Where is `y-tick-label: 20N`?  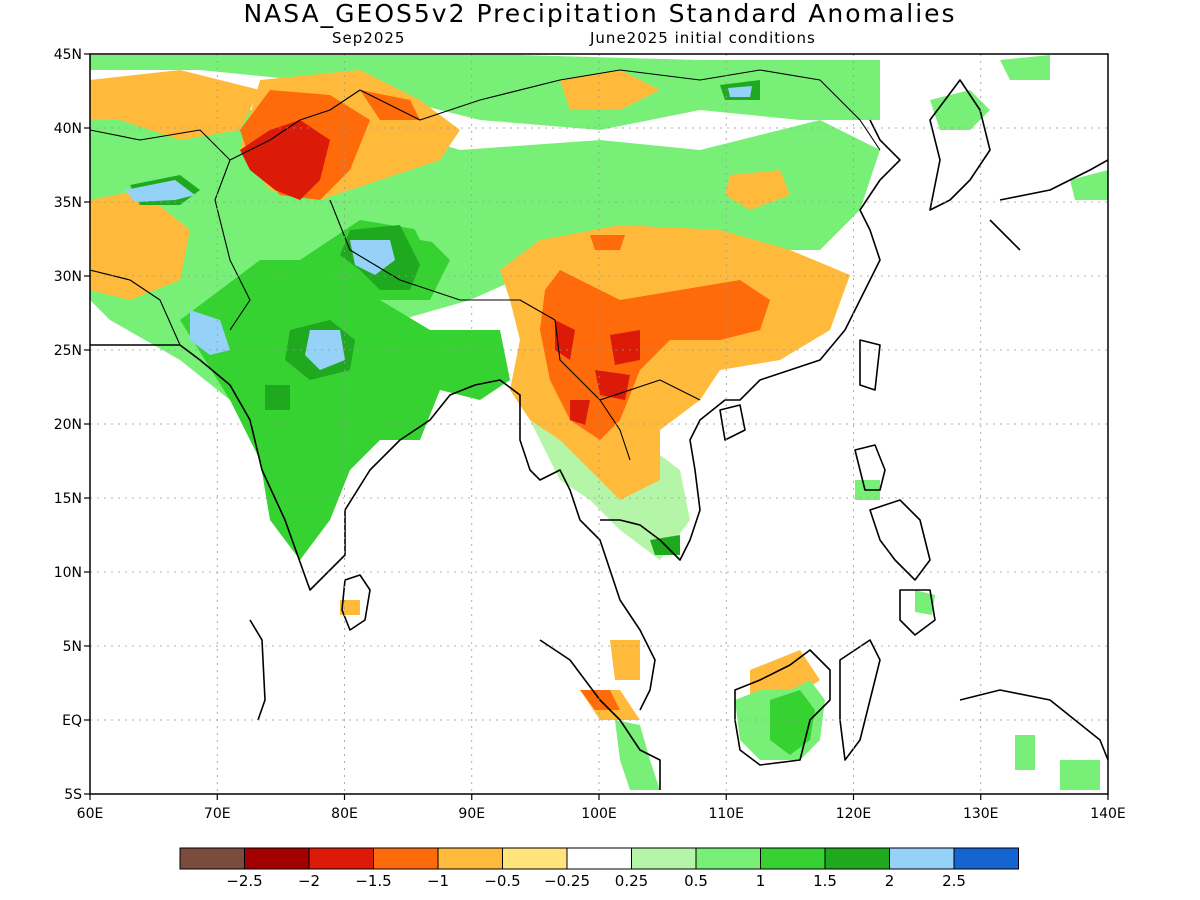 y-tick-label: 20N is located at coordinates (68, 425).